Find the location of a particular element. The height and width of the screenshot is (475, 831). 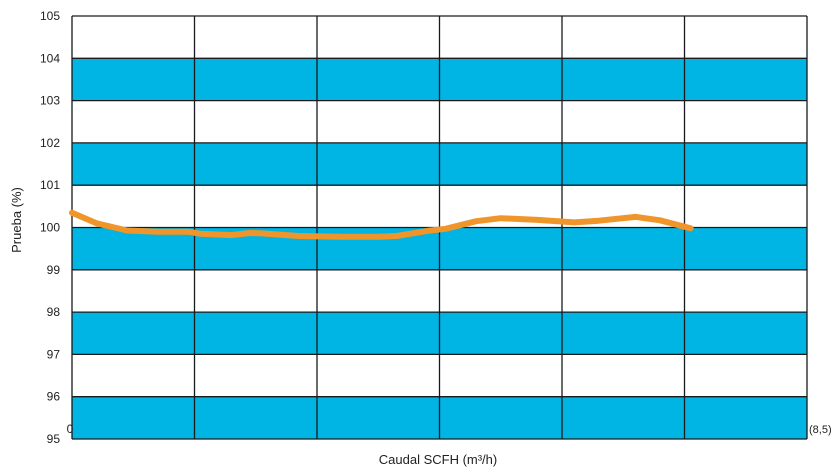

y-tick-label-101: 101 is located at coordinates (50, 185).